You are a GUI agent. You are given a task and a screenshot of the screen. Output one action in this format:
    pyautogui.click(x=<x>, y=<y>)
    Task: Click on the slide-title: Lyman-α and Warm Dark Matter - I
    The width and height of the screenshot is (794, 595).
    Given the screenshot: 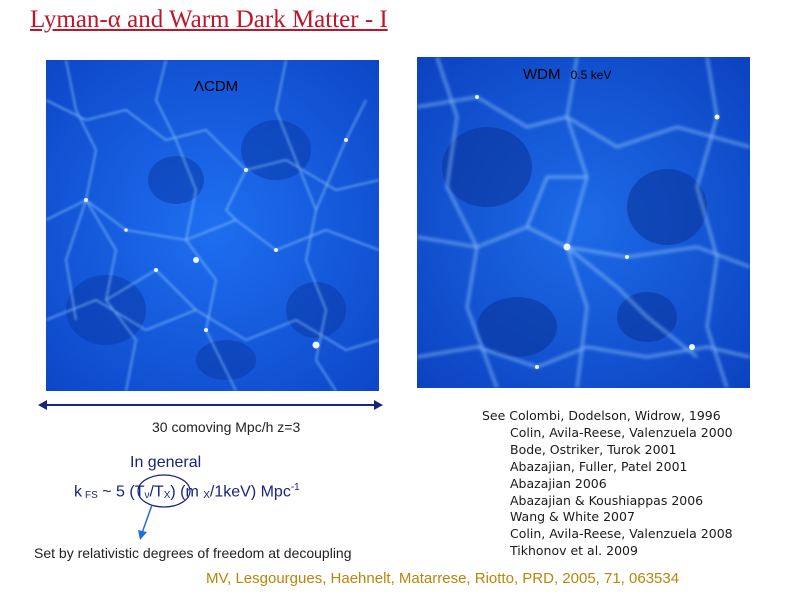 What is the action you would take?
    pyautogui.click(x=209, y=19)
    